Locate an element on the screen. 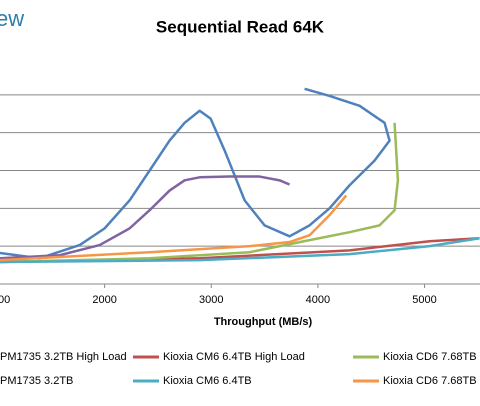 This screenshot has width=480, height=406. logo: ew is located at coordinates (12, 18).